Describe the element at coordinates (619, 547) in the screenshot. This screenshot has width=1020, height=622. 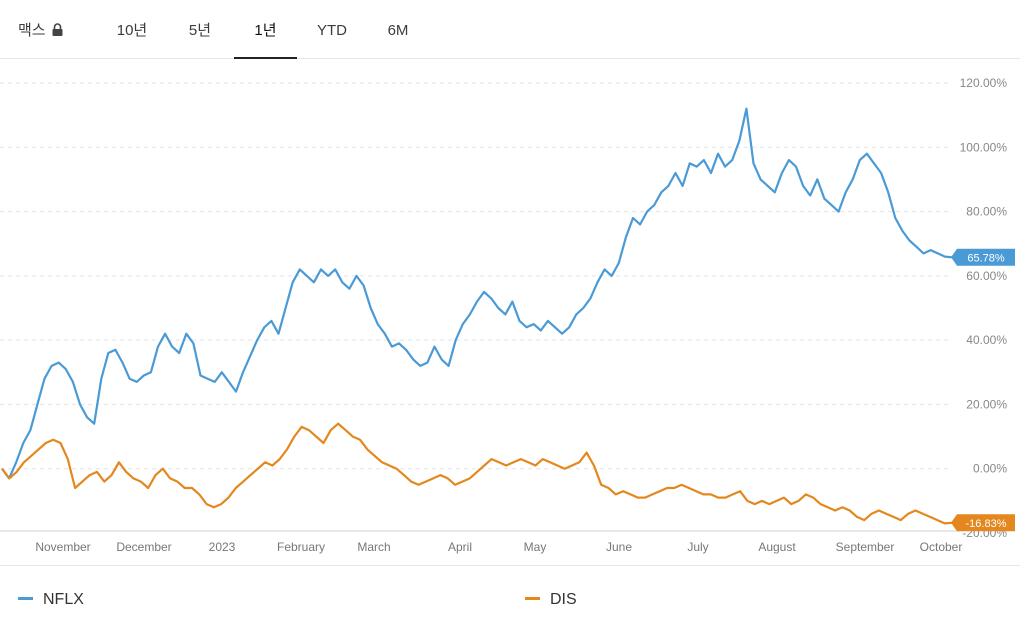
I see `x-tick-label: June` at that location.